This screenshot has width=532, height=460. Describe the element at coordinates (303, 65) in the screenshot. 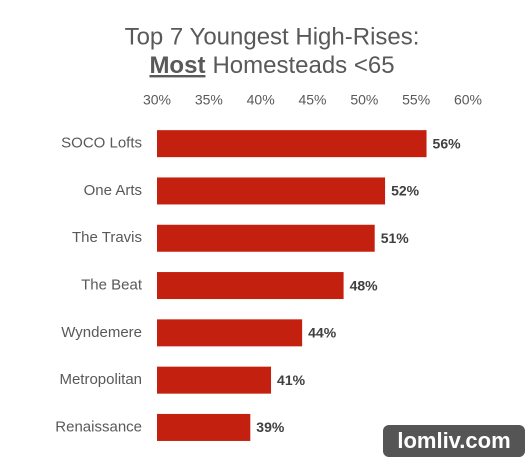

I see `title-rest: Homesteads <65` at that location.